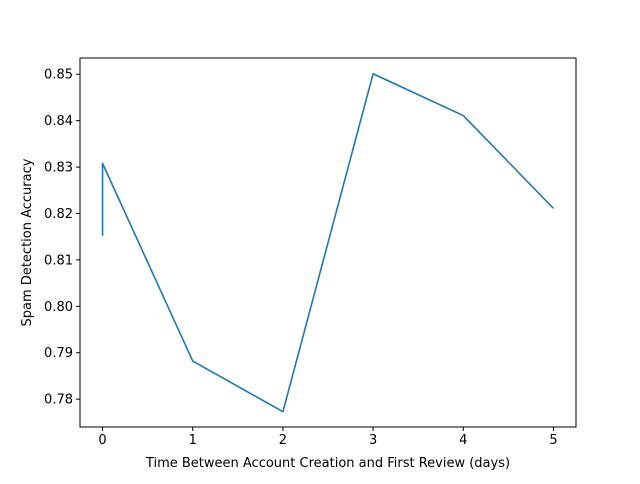 The image size is (640, 484). I want to click on y-tick-label: 0.84, so click(58, 121).